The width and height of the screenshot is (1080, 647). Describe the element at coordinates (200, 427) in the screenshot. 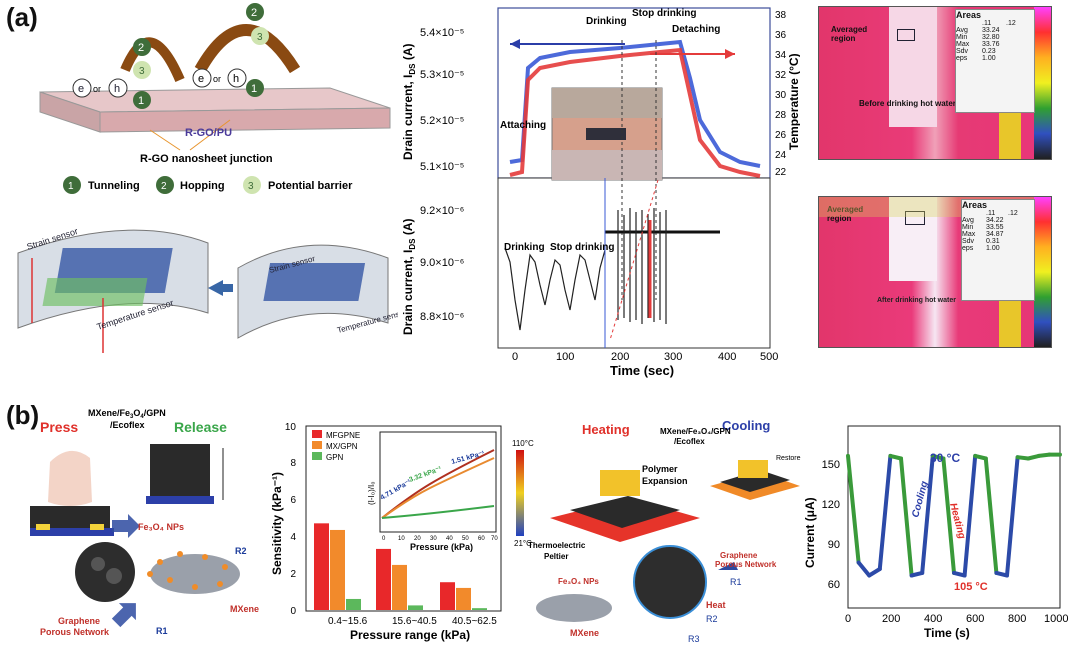

I see `svg-text: Release` at that location.